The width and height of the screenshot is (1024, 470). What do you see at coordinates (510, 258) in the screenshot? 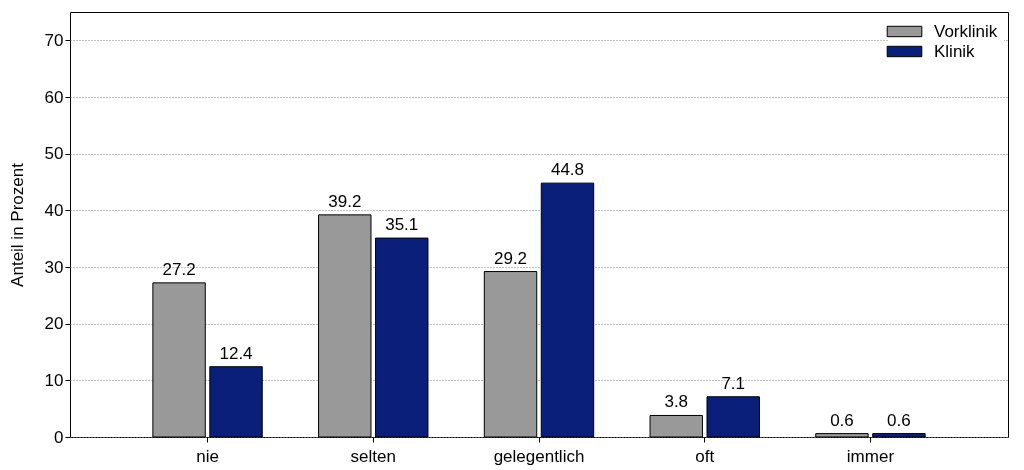
I see `data-label: 29.2` at bounding box center [510, 258].